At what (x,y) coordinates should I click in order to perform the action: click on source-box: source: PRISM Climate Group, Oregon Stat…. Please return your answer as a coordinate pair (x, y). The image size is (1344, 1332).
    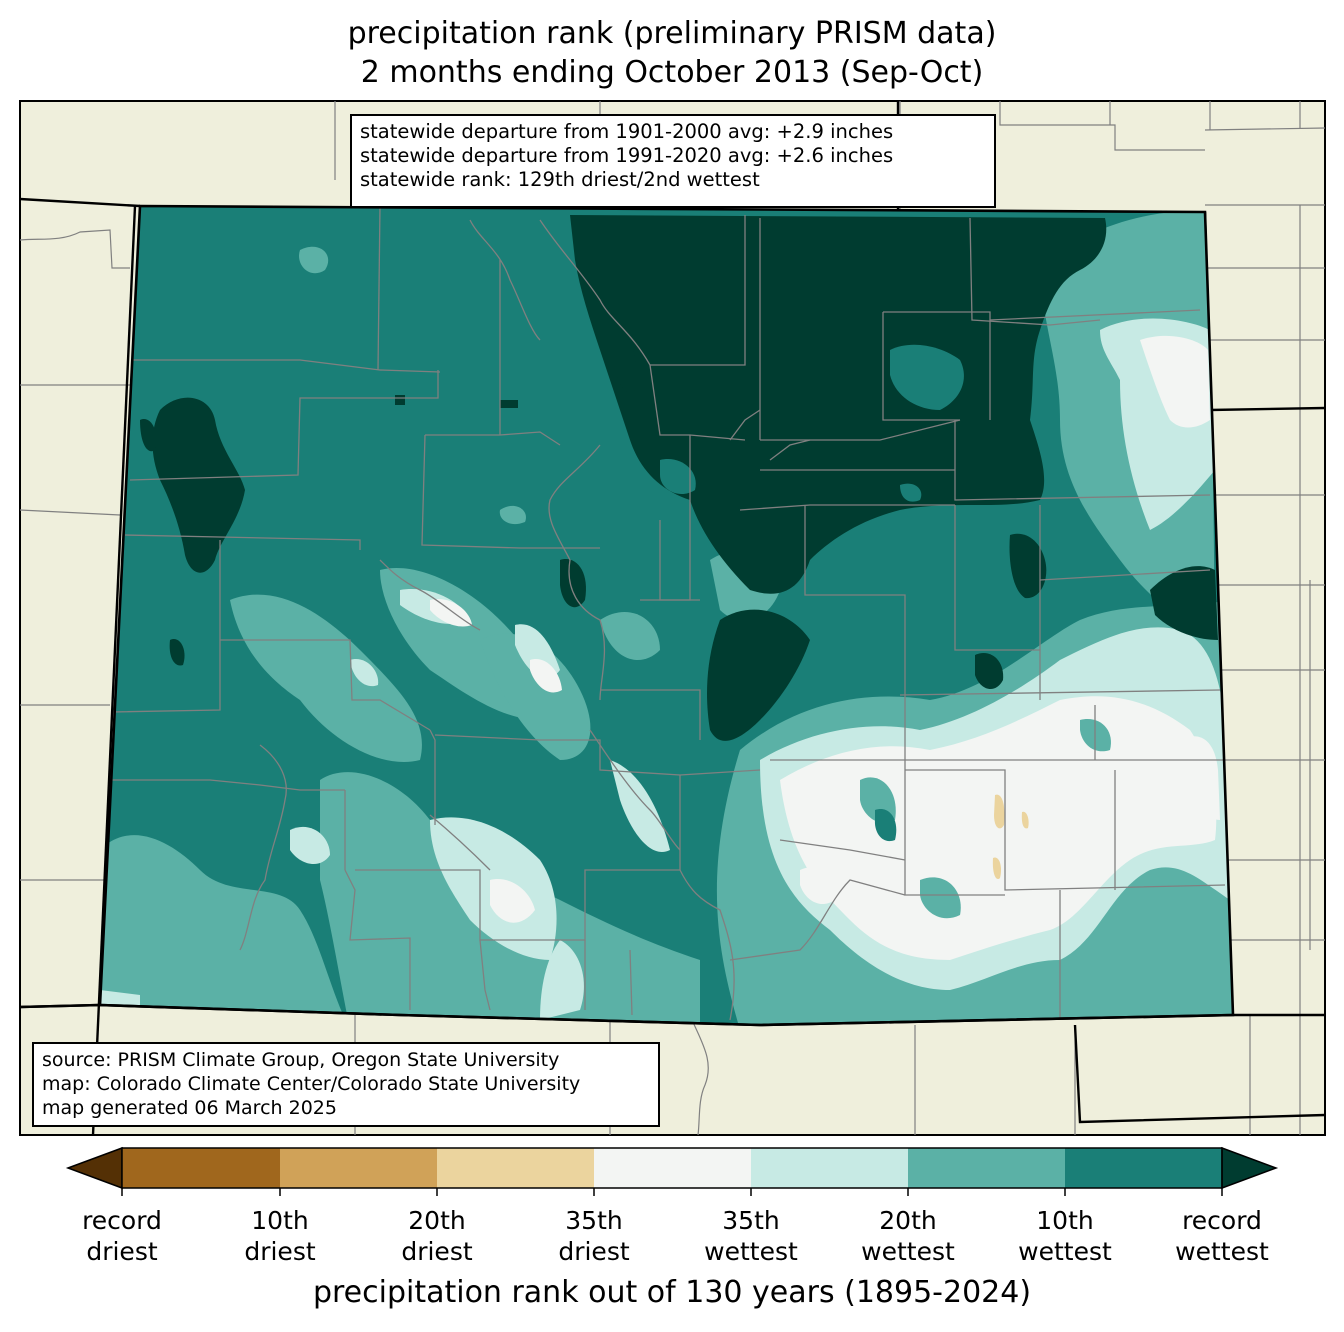
    Looking at the image, I should click on (346, 1084).